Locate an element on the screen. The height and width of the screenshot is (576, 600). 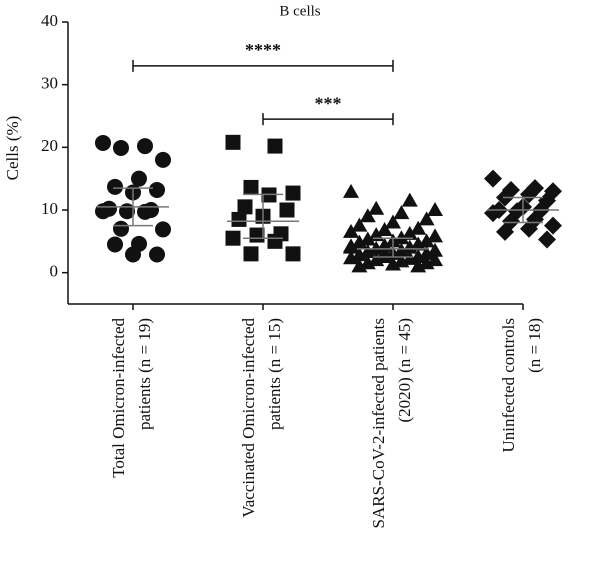
x-tick-label: (n = 18) is located at coordinates (534, 345).